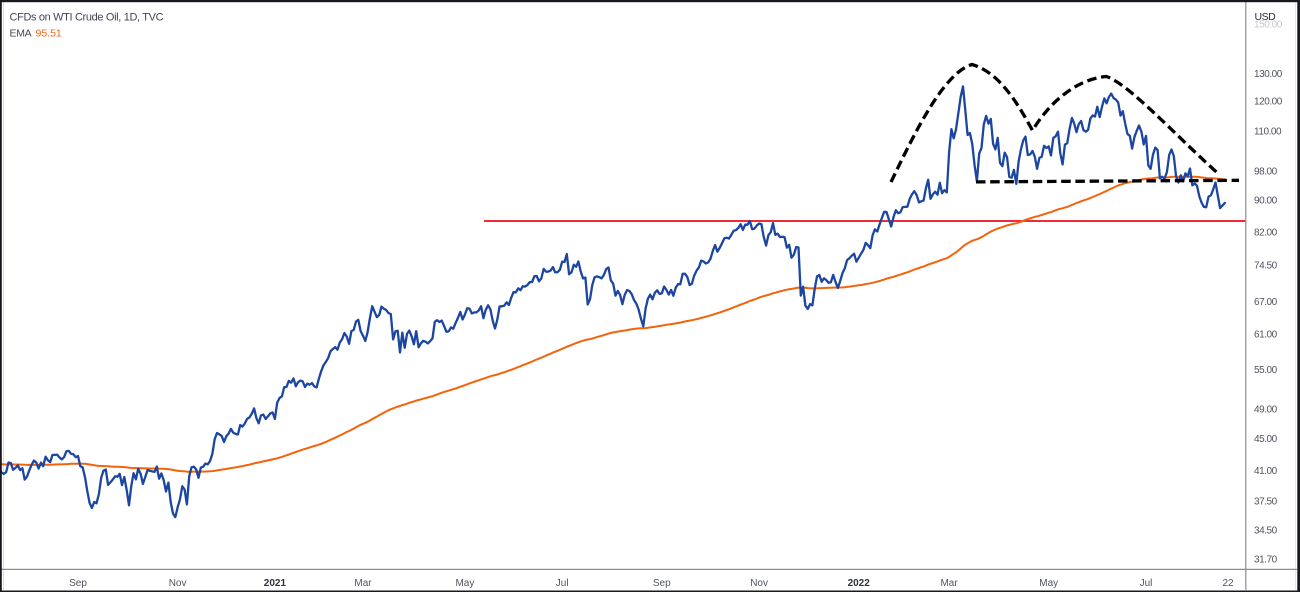  What do you see at coordinates (21, 33) in the screenshot?
I see `svg-text: EMA` at bounding box center [21, 33].